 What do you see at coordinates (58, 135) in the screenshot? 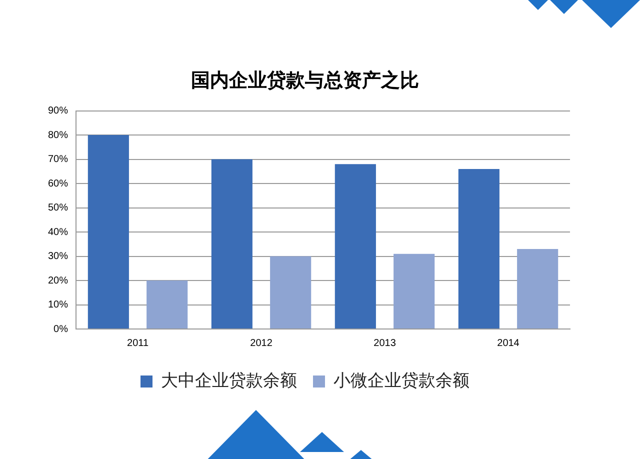
I see `y-tick-label: 80%` at bounding box center [58, 135].